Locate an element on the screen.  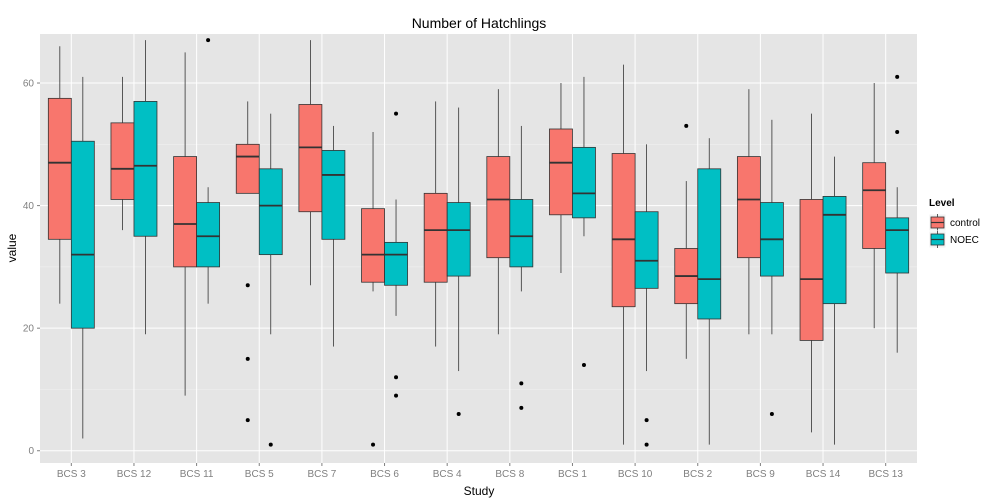
x-tick-label: BCS 14 is located at coordinates (823, 474).